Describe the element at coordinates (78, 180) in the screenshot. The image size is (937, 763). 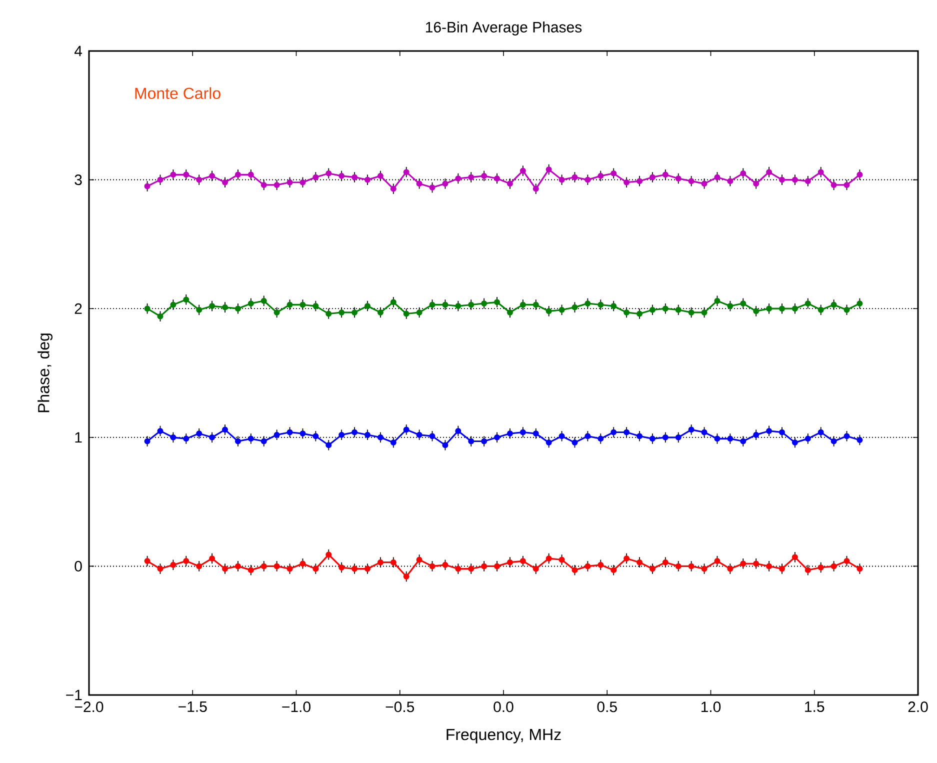
I see `y-tick-label: 3` at that location.